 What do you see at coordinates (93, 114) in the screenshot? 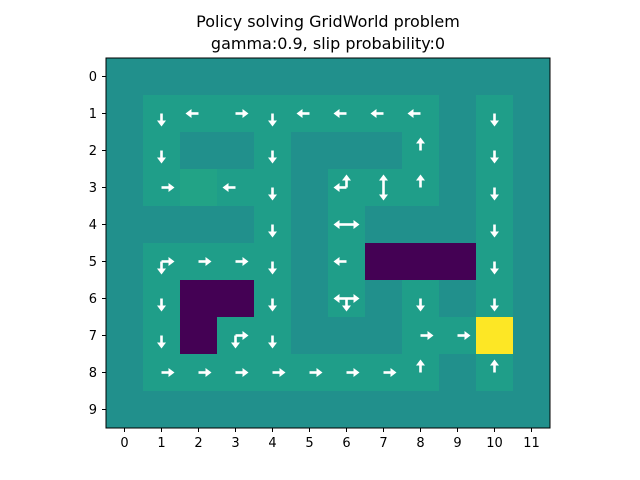
I see `y-tick-label: 1` at bounding box center [93, 114].